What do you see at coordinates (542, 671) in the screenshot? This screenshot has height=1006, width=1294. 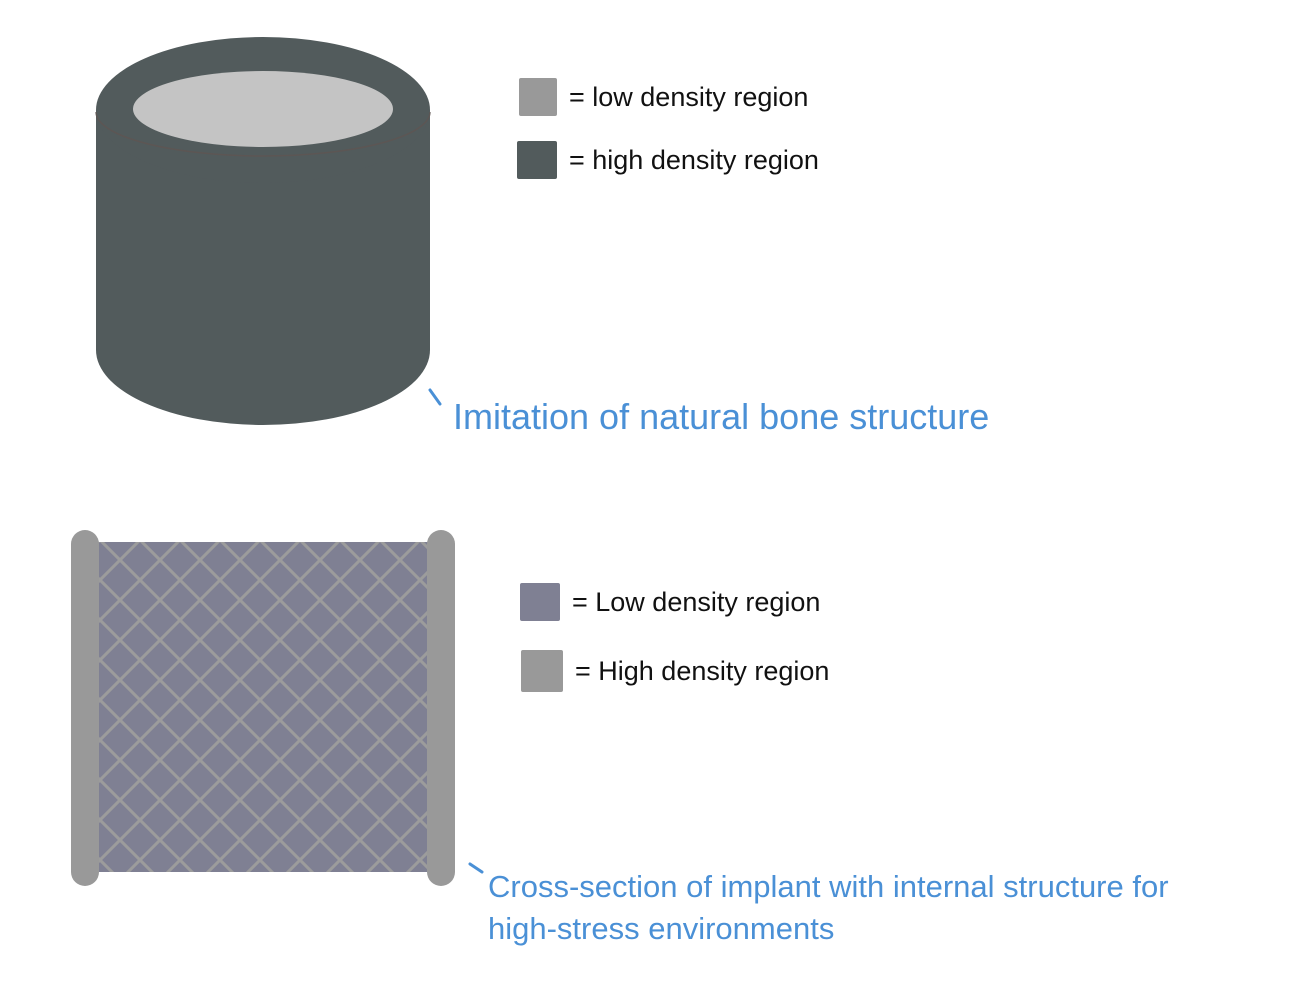 I see `legend-swatch-high-density-caps` at bounding box center [542, 671].